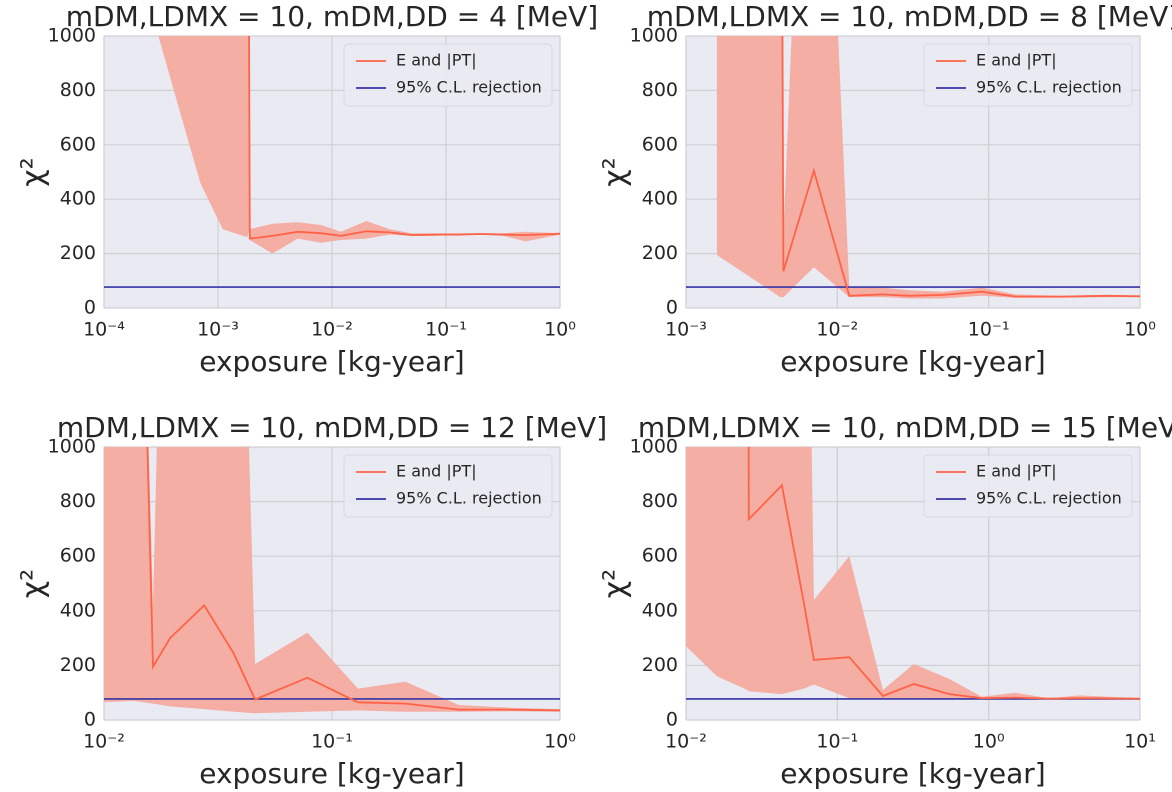  Describe the element at coordinates (332, 16) in the screenshot. I see `chart-title: mDM,LDMX = 10, mDM,DD = 4 [MeV]` at that location.